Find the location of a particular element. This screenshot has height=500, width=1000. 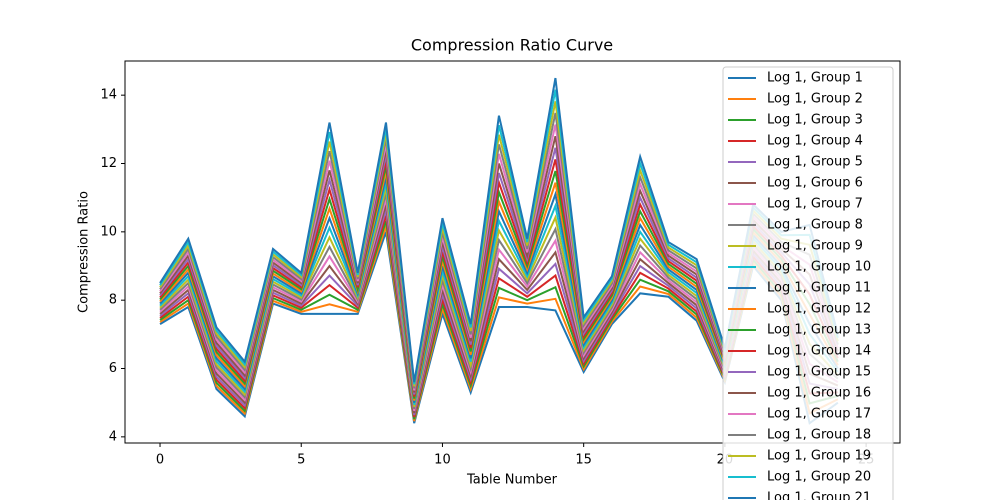

y-tick-label: 4 is located at coordinates (113, 436).